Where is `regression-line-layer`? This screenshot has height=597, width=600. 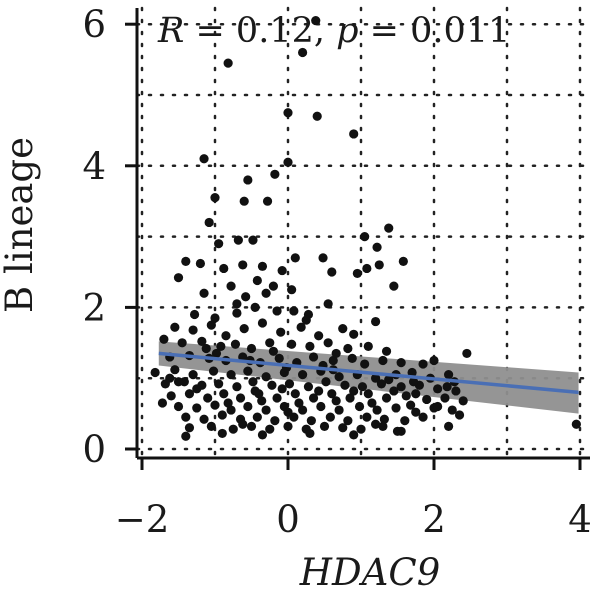
regression-line-layer is located at coordinates (368, 373).